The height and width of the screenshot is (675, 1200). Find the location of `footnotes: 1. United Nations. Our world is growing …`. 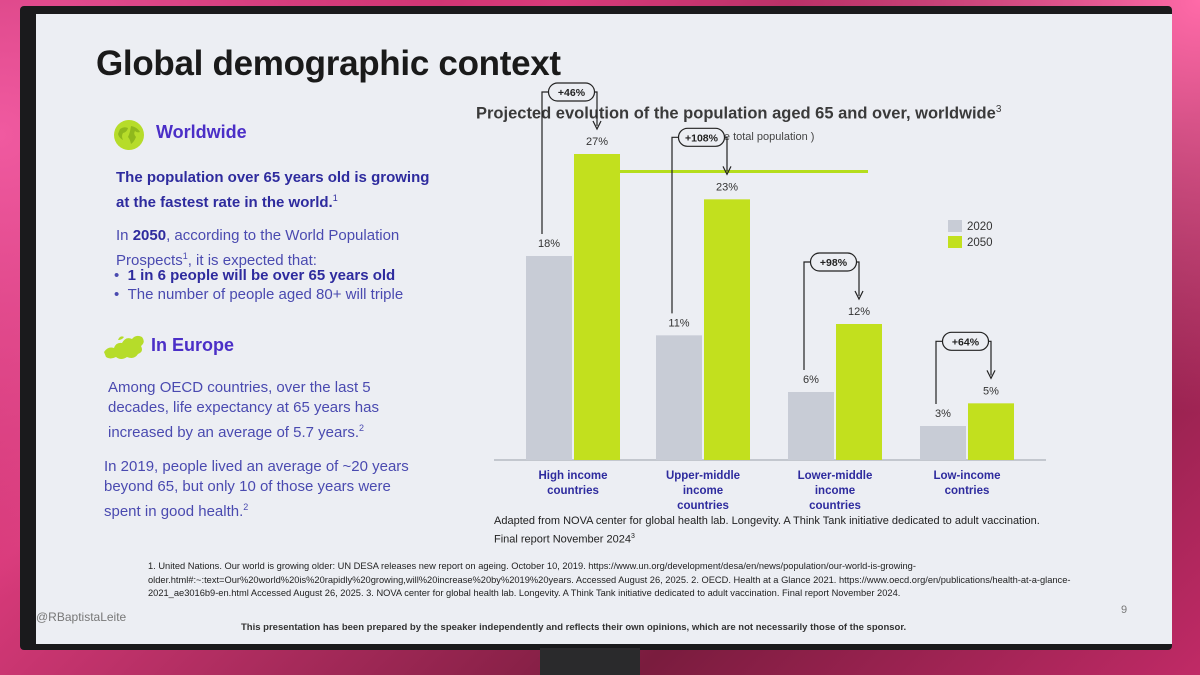

footnotes: 1. United Nations. Our world is growing … is located at coordinates (609, 579).